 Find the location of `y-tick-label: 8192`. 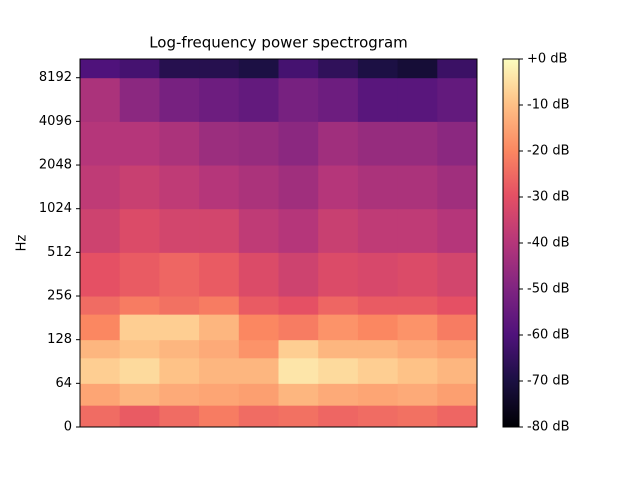

y-tick-label: 8192 is located at coordinates (55, 77).